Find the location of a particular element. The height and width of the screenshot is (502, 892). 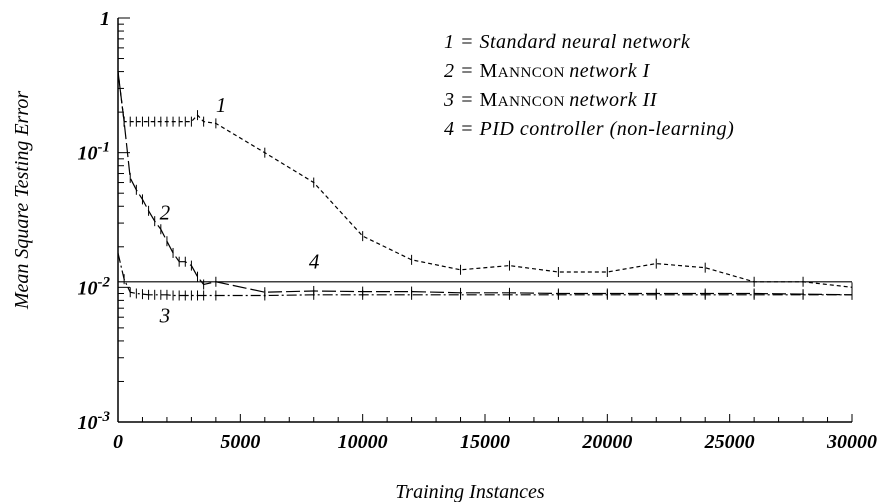

y-tick-label: 1 is located at coordinates (105, 19).